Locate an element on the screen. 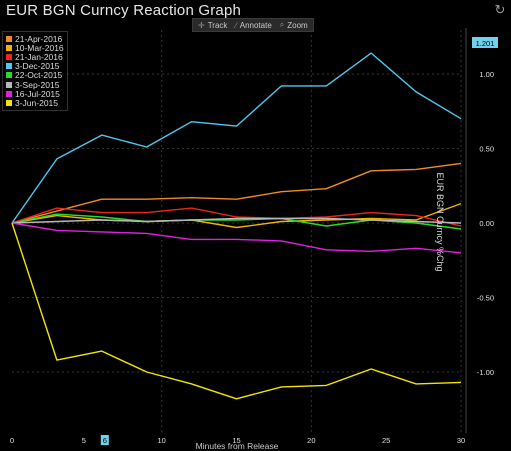 The width and height of the screenshot is (511, 451). legend-item: 3-Dec-2015 is located at coordinates (35, 66).